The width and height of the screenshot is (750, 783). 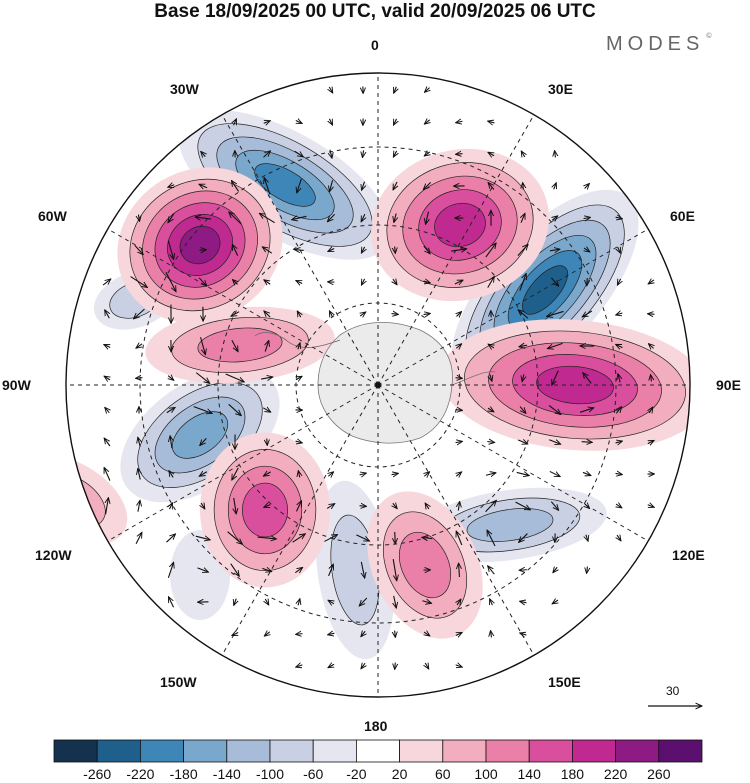 What do you see at coordinates (399, 774) in the screenshot?
I see `colorbar-tick-label: 20` at bounding box center [399, 774].